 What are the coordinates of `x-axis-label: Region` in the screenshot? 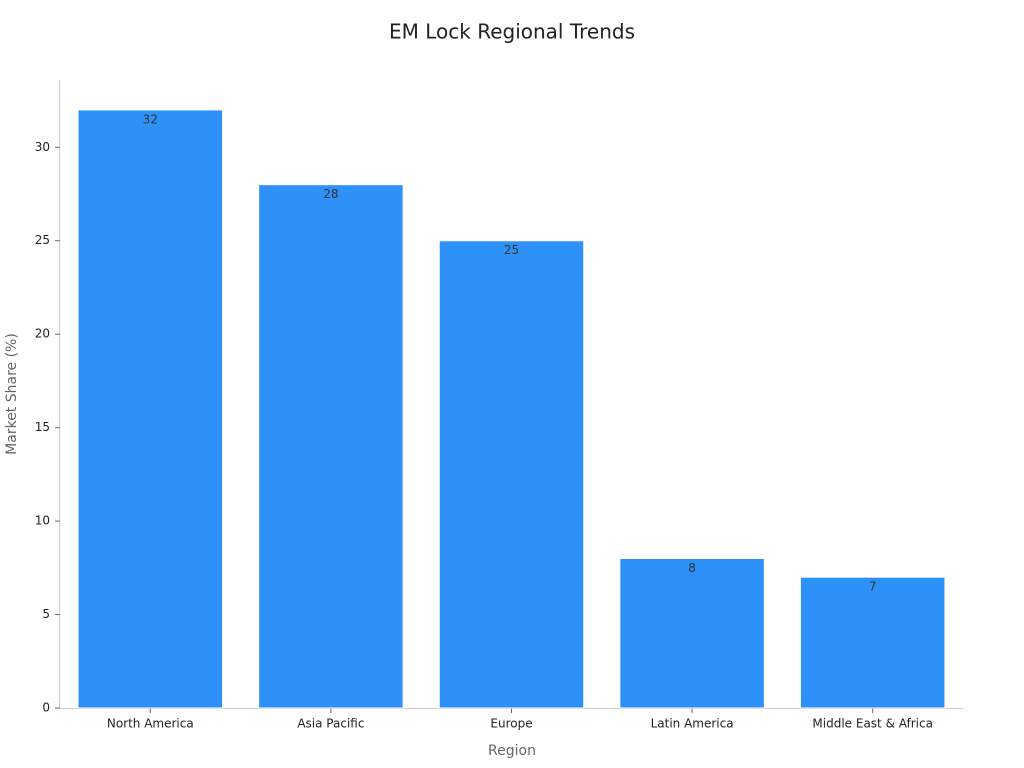 It's located at (512, 751).